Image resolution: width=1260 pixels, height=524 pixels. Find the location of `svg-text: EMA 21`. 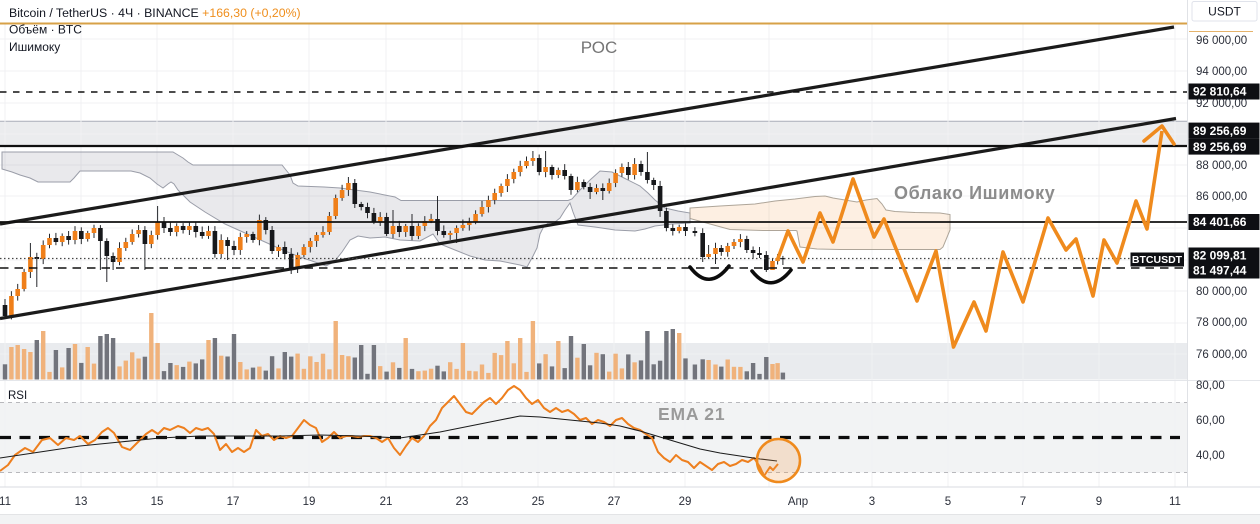

svg-text: EMA 21 is located at coordinates (691, 414).